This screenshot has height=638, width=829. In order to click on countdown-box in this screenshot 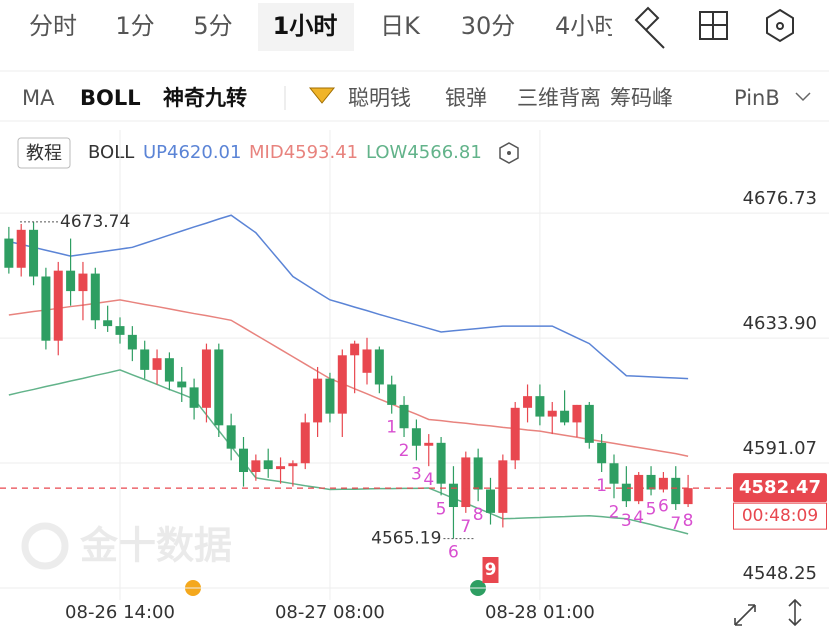, I will do `click(780, 516)`.